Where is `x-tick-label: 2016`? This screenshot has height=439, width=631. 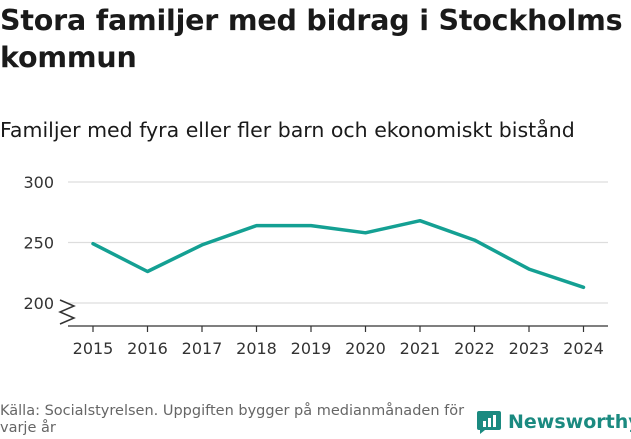 x-tick-label: 2016 is located at coordinates (147, 348).